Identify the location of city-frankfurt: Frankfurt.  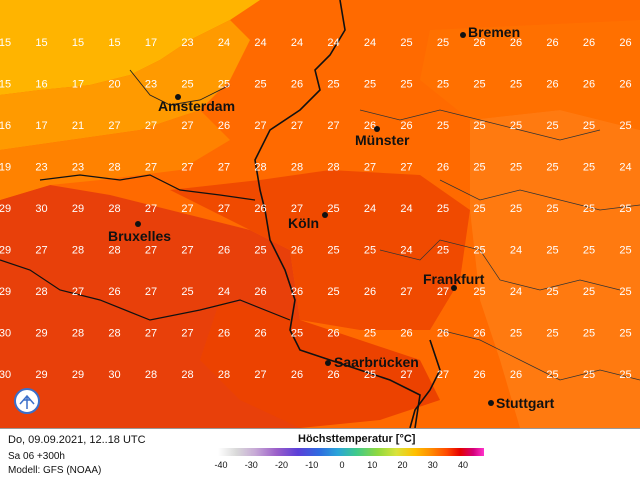
(454, 281).